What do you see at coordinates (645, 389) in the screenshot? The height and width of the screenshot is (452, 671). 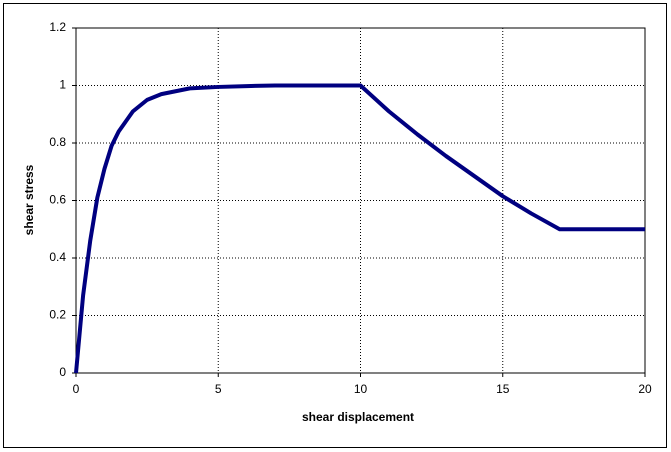 I see `x-tick-label: 20` at bounding box center [645, 389].